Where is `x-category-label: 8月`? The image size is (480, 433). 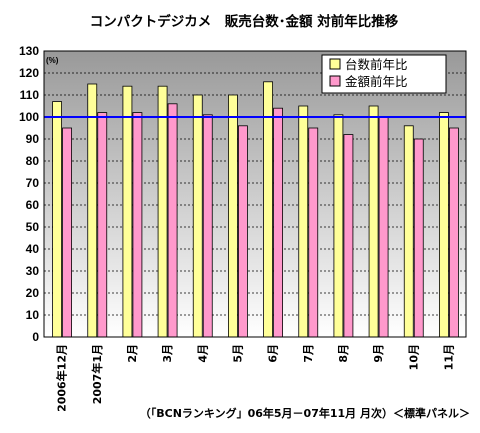 x-category-label: 8月 is located at coordinates (343, 353).